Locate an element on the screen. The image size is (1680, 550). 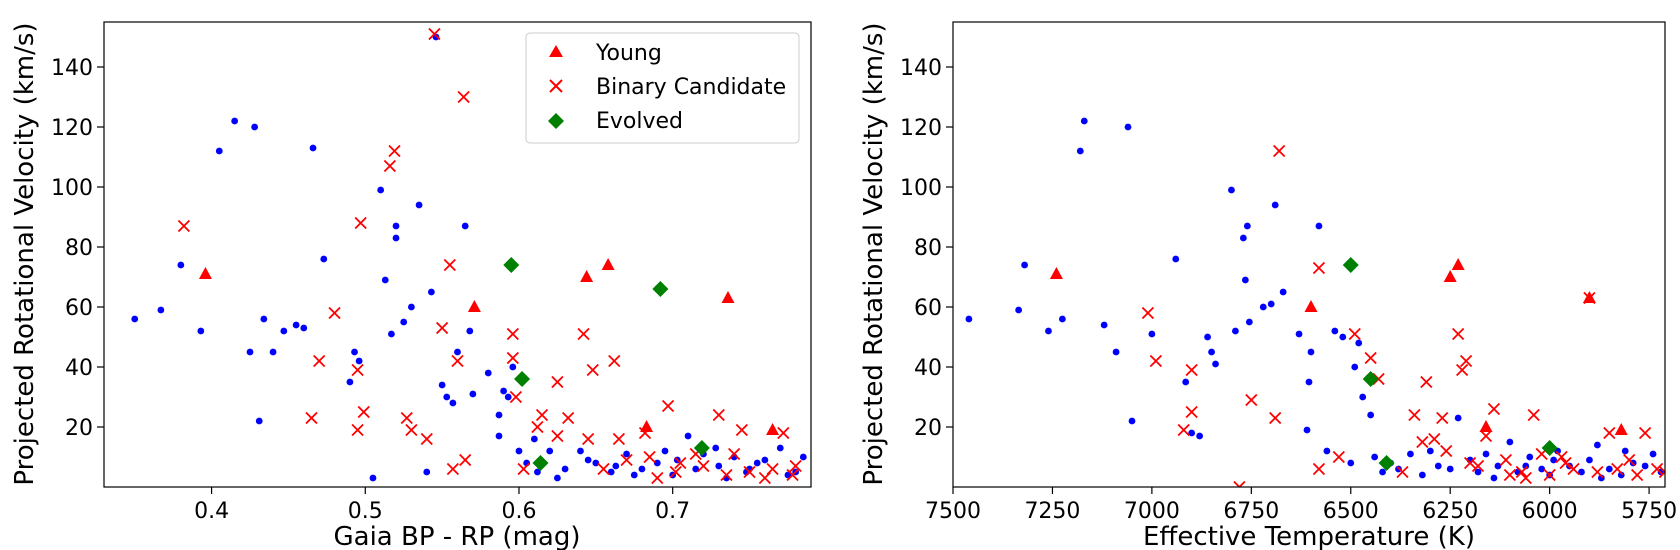
y-axis-label-right: Projected Rotational Velocity (km/s) is located at coordinates (874, 253).